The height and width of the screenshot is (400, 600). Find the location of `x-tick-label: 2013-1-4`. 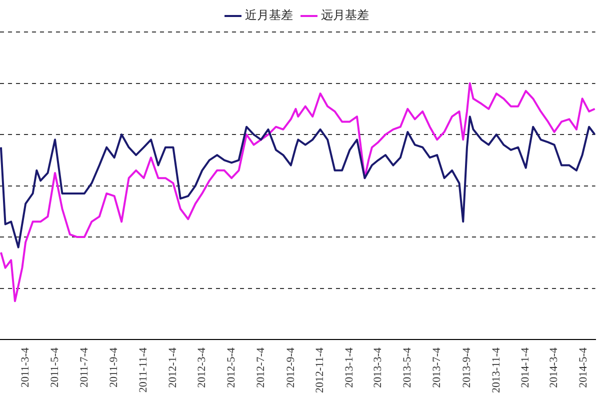

x-tick-label: 2013-1-4 is located at coordinates (350, 367).